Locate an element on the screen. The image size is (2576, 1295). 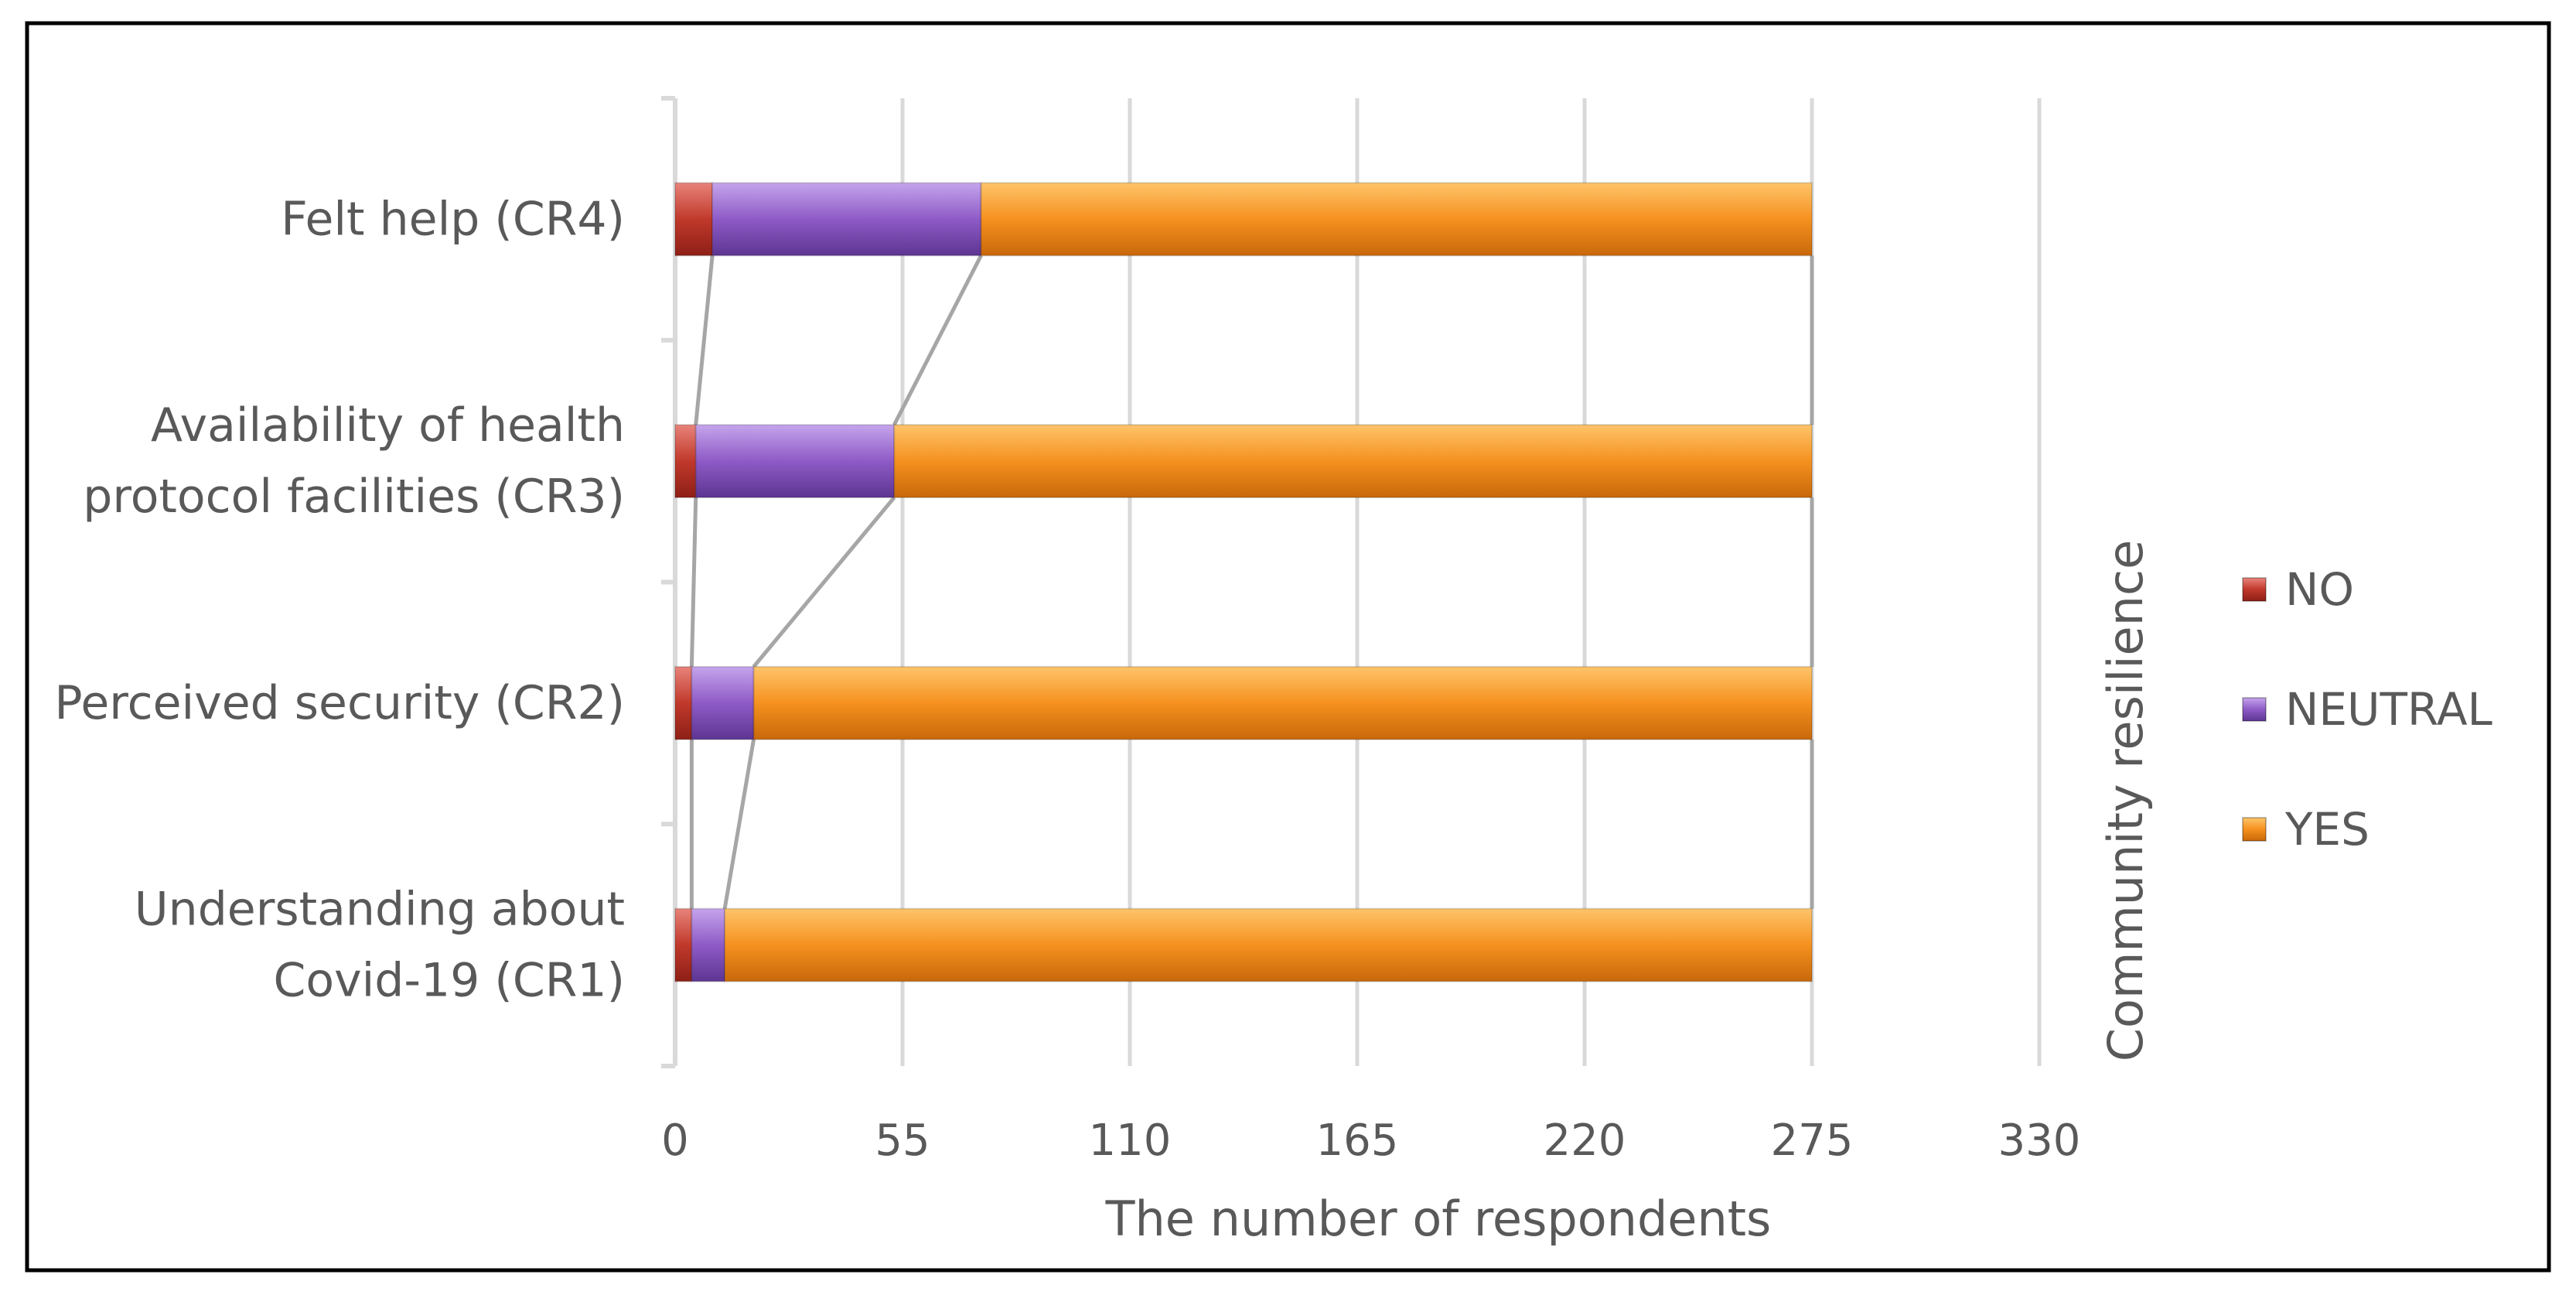
category-label-1: Felt help (CR4) is located at coordinates (453, 219).